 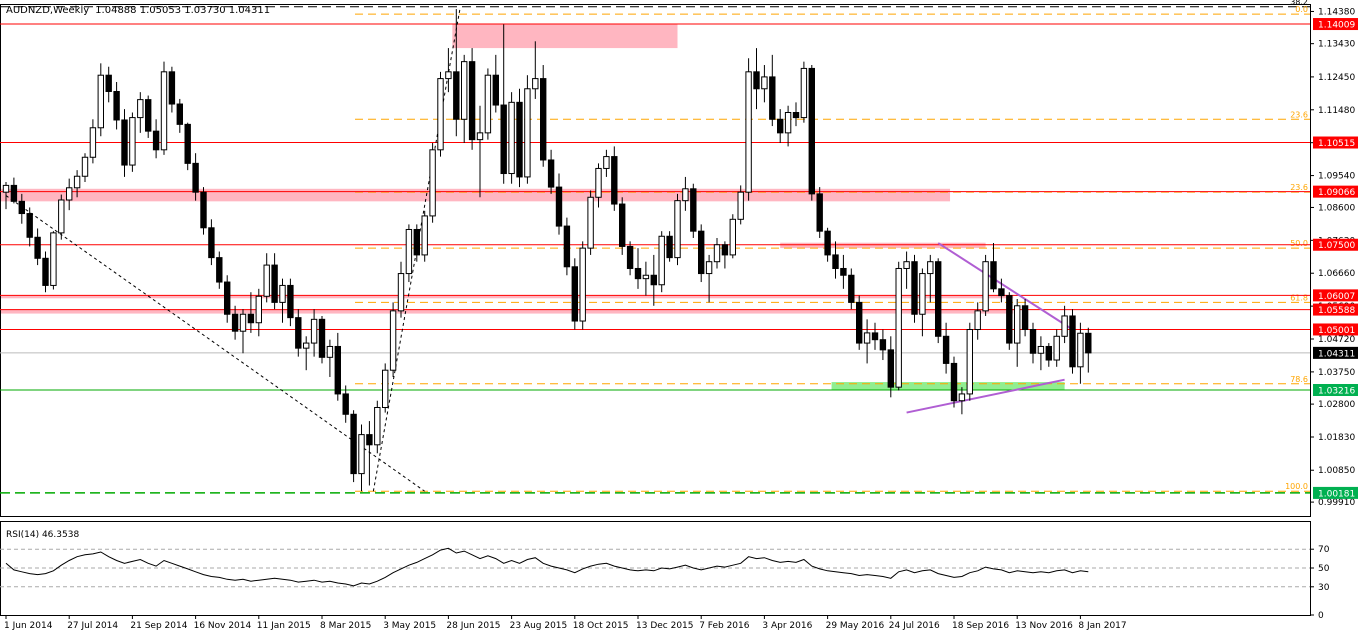 I want to click on x-tick-label-10: 13 Dec 2015, so click(x=665, y=626).